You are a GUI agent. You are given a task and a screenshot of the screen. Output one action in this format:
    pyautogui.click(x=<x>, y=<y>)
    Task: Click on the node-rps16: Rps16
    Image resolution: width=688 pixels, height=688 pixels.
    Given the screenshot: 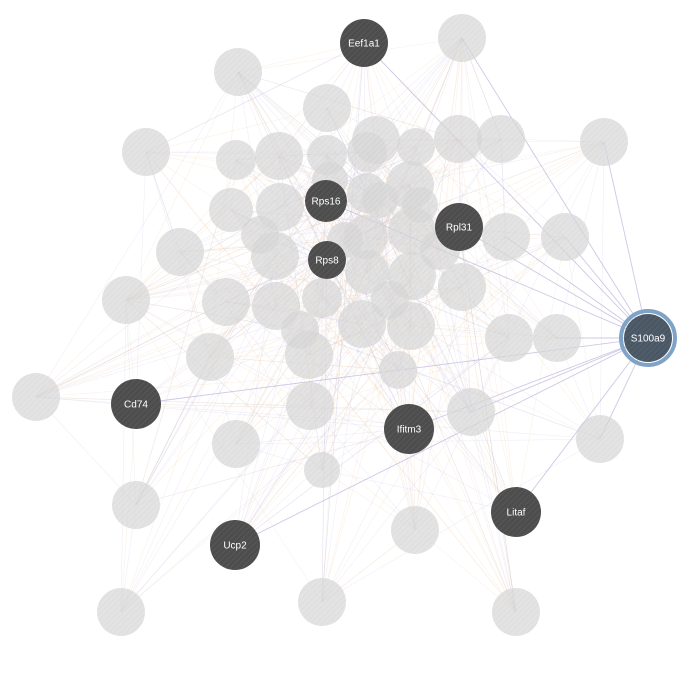 What is the action you would take?
    pyautogui.click(x=326, y=201)
    